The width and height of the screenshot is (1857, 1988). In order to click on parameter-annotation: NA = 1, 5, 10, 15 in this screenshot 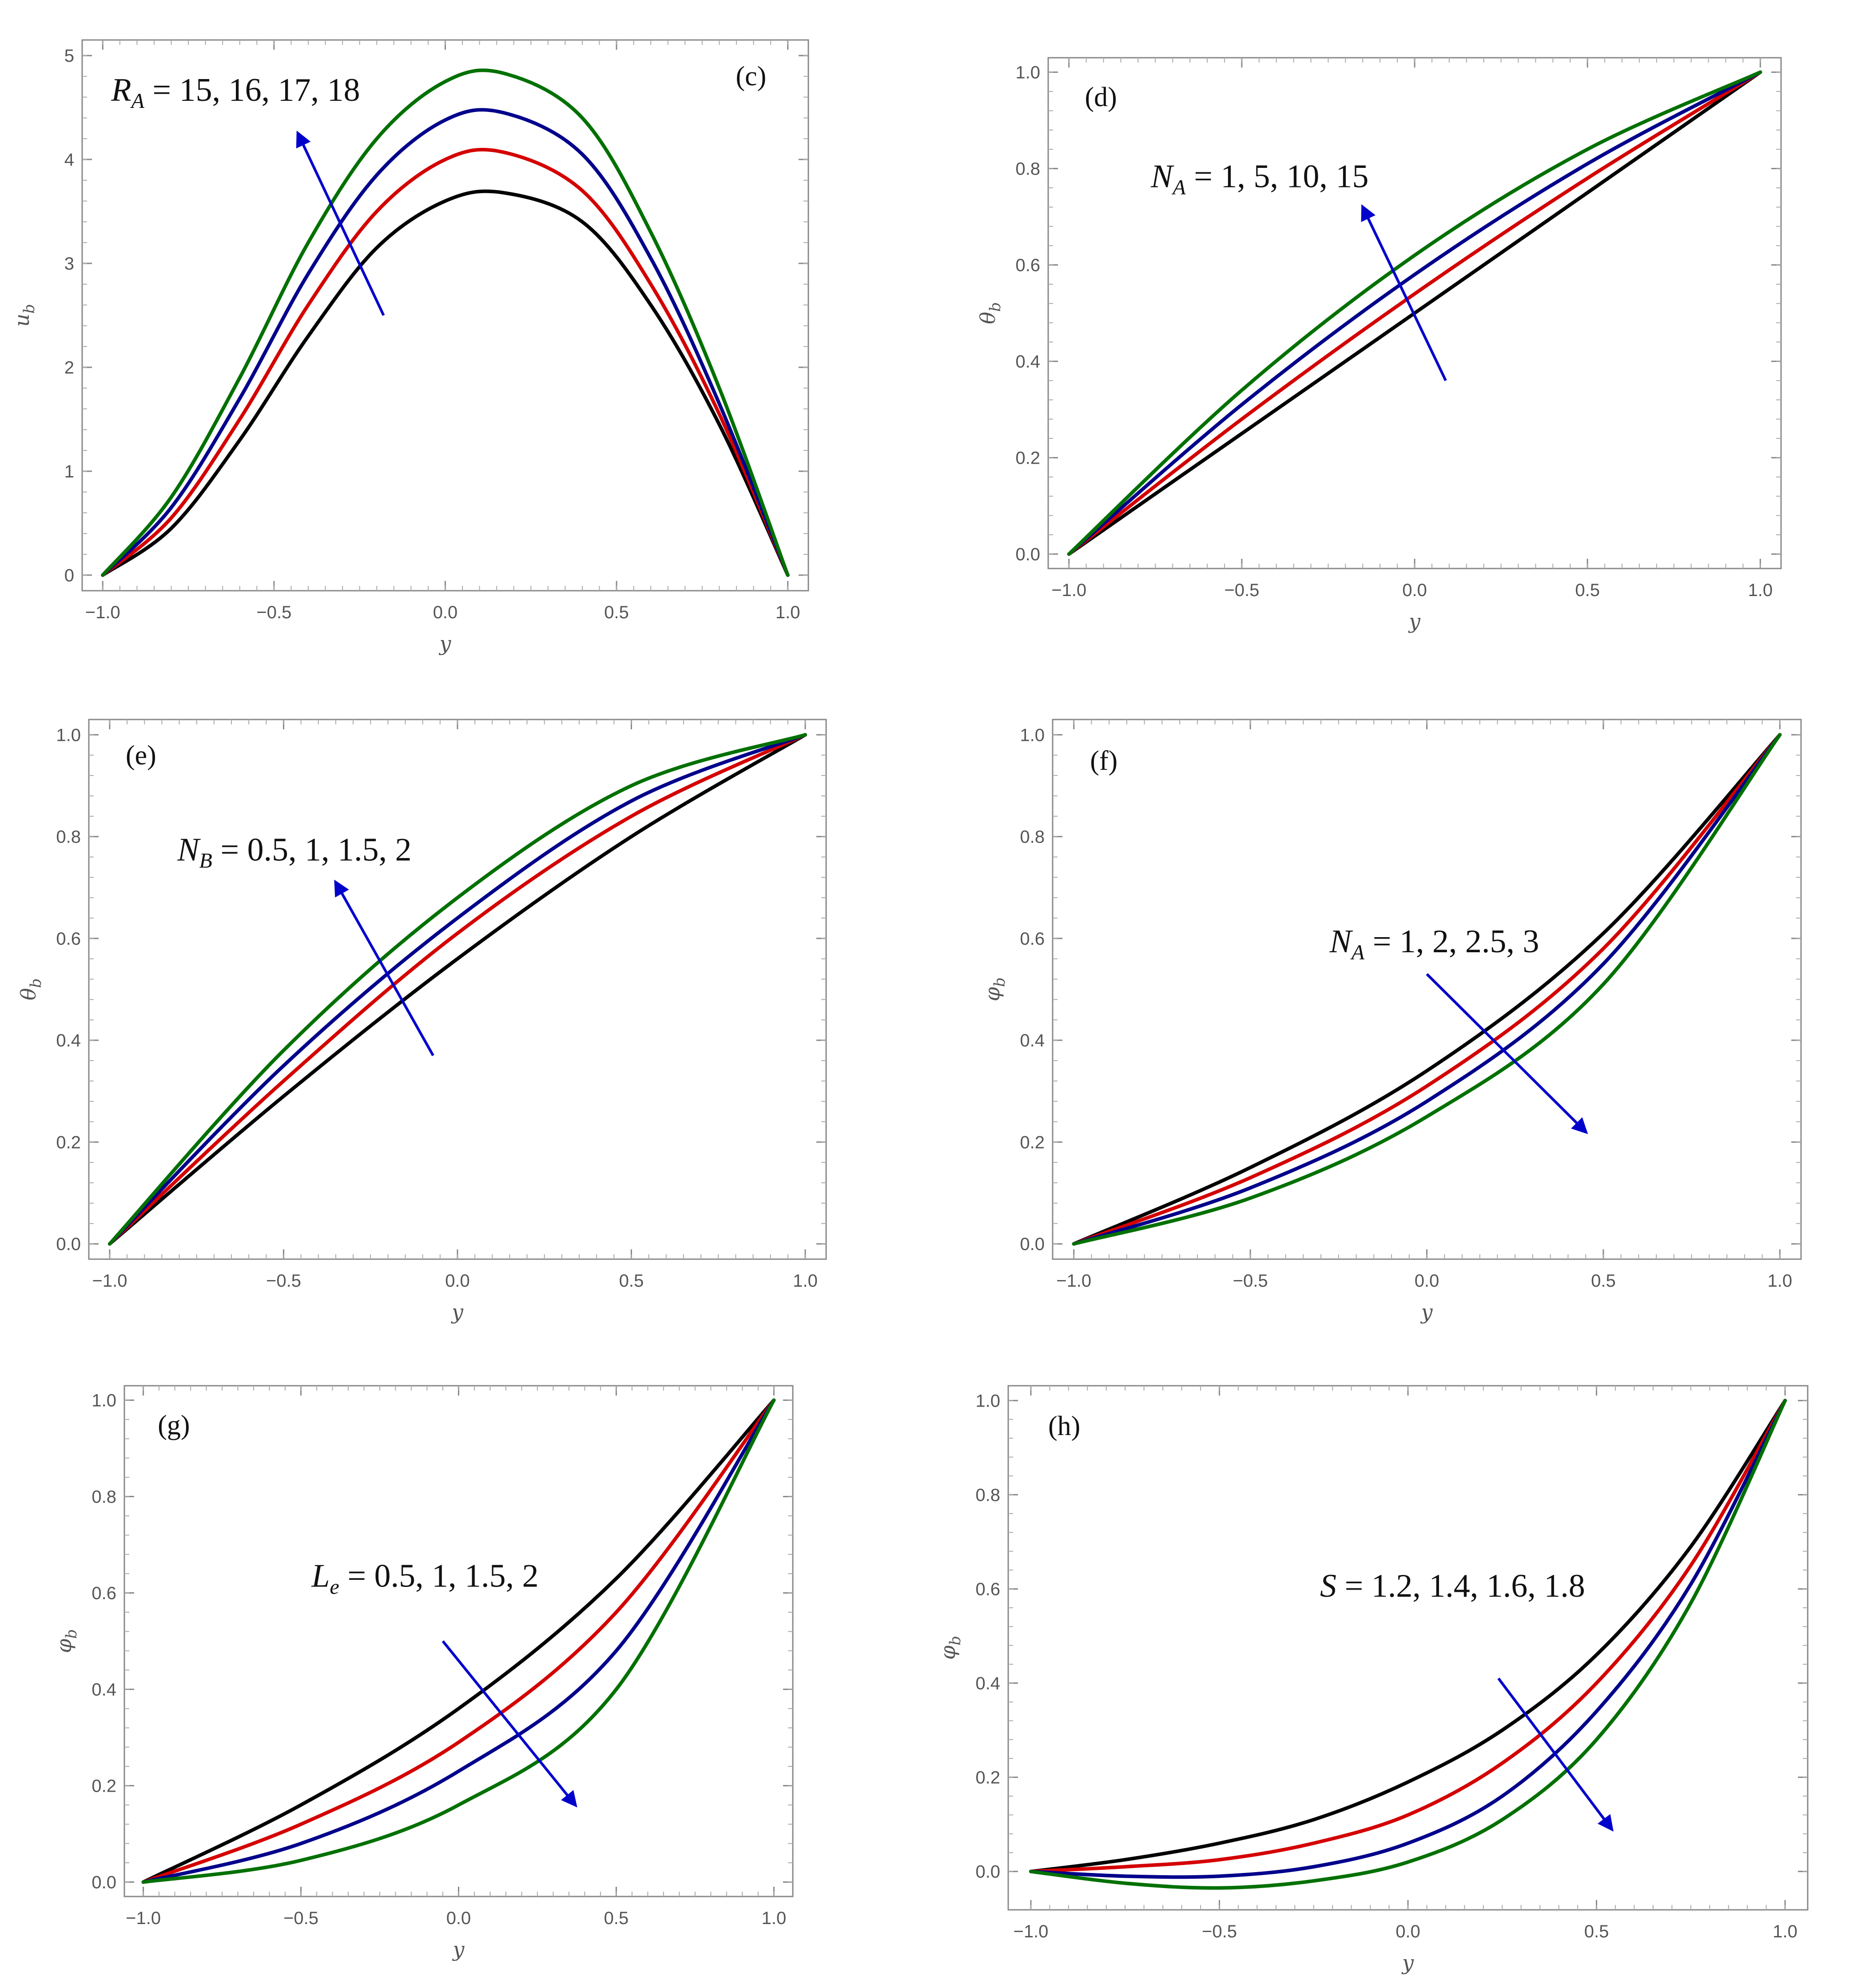, I will do `click(1259, 179)`.